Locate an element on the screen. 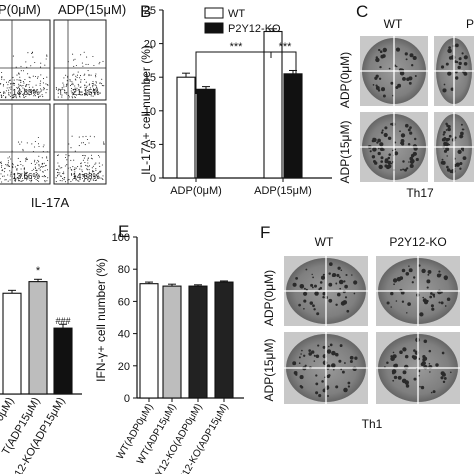 The image size is (474, 474). panel-b-x-tick-label: ADP(0μM) is located at coordinates (196, 191).